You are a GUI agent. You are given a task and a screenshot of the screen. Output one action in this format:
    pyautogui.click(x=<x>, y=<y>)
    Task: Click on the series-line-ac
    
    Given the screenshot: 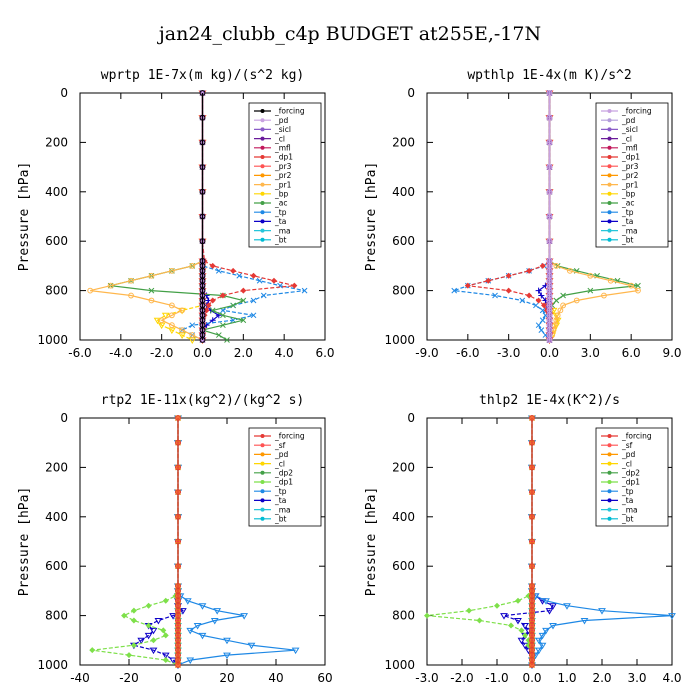 What is the action you would take?
    pyautogui.click(x=178, y=217)
    